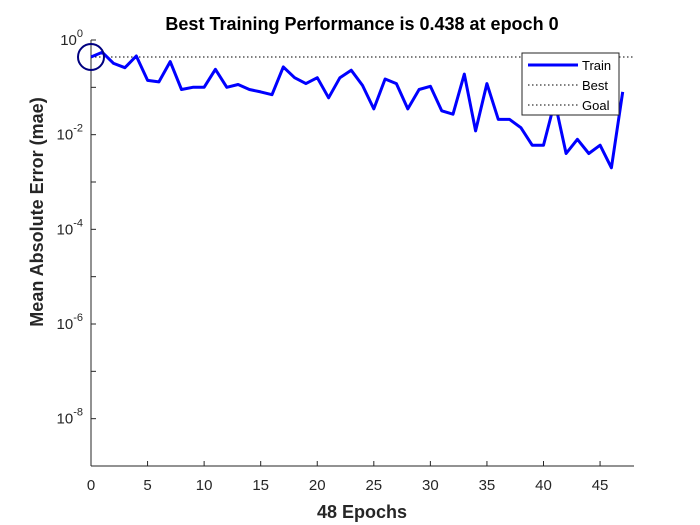  What do you see at coordinates (600, 485) in the screenshot?
I see `x-tick-label: 45` at bounding box center [600, 485].